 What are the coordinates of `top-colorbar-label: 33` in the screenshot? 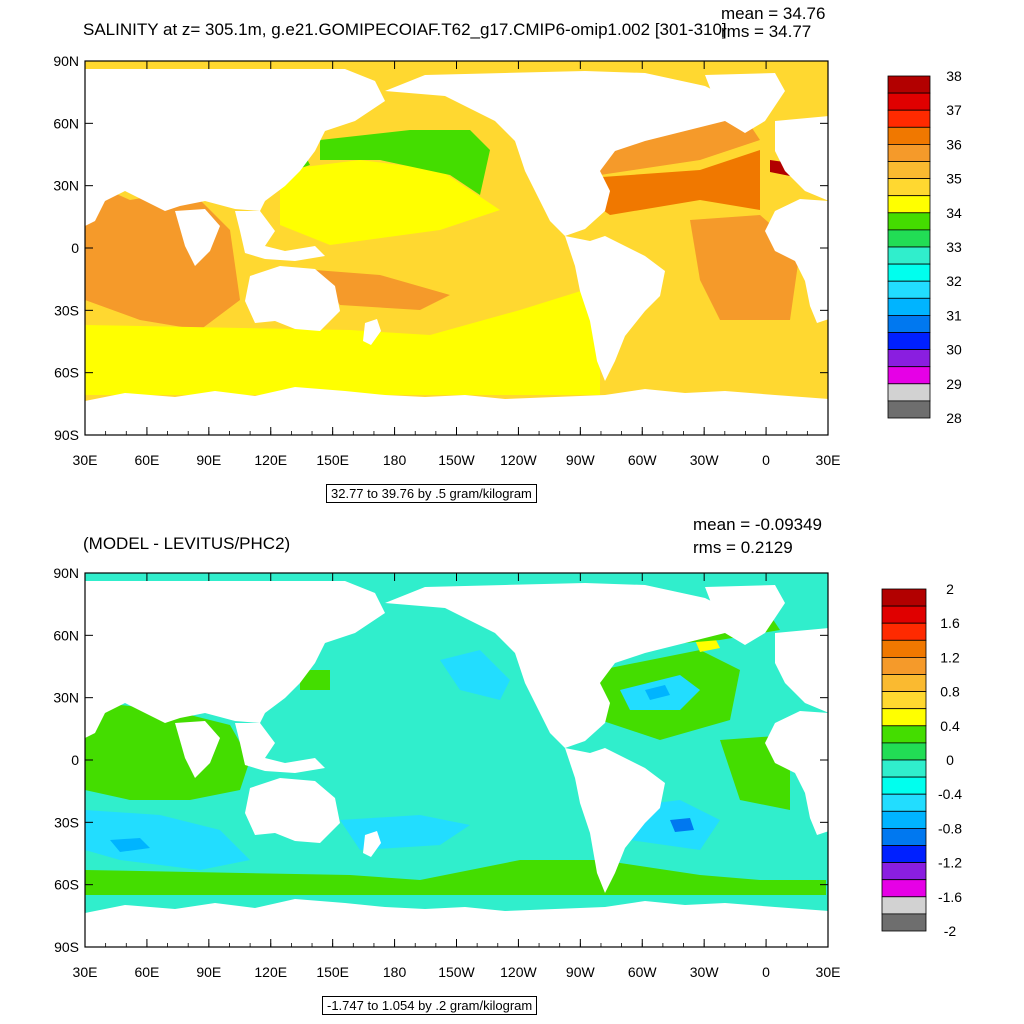 It's located at (954, 247).